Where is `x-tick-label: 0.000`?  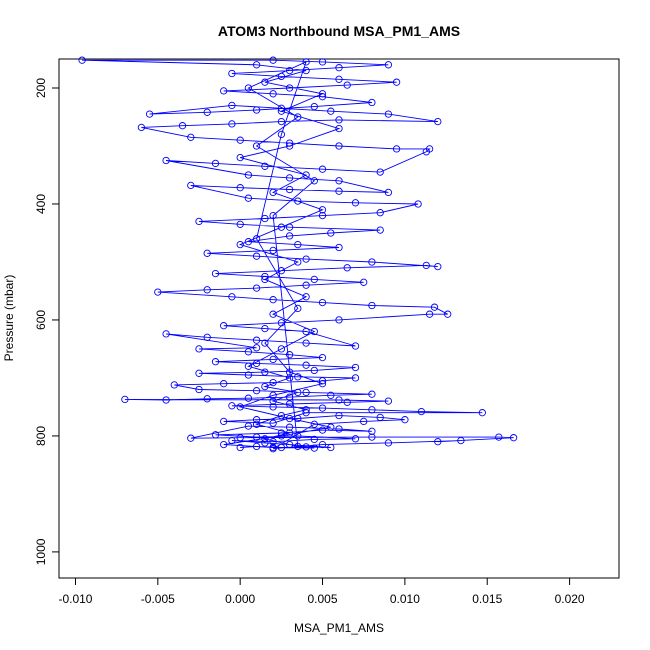 x-tick-label: 0.000 is located at coordinates (240, 599).